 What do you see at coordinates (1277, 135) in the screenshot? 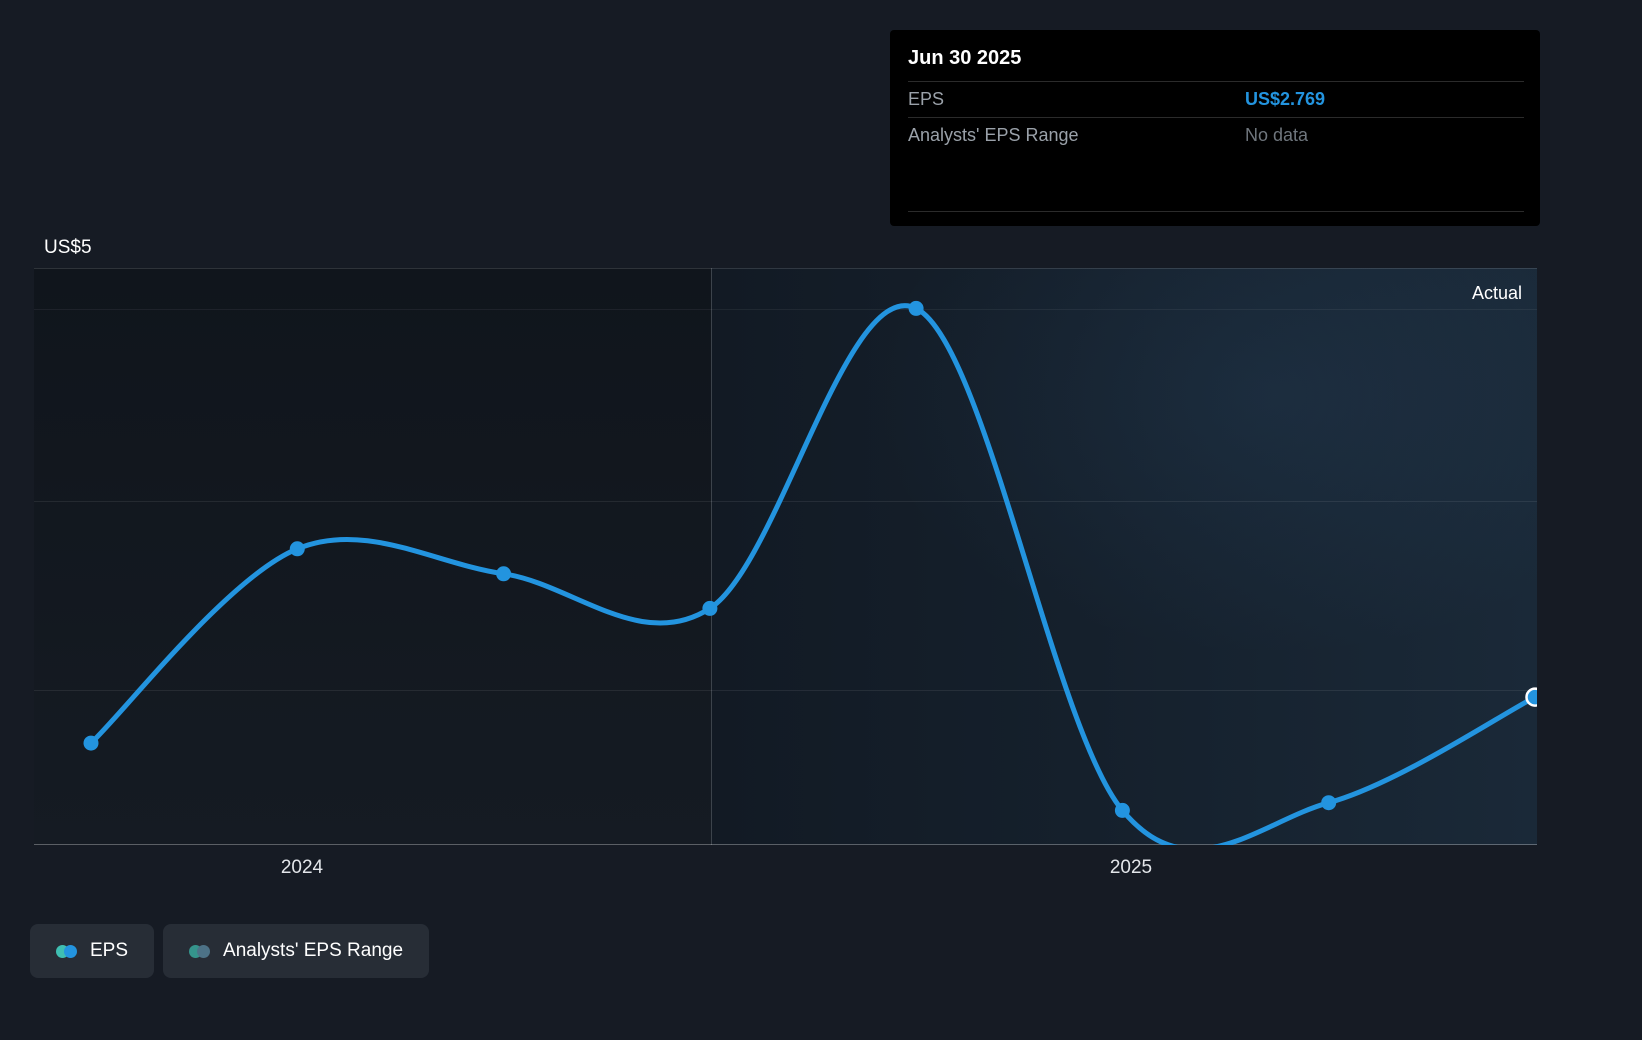
I see `tooltip-range-value: No data` at bounding box center [1277, 135].